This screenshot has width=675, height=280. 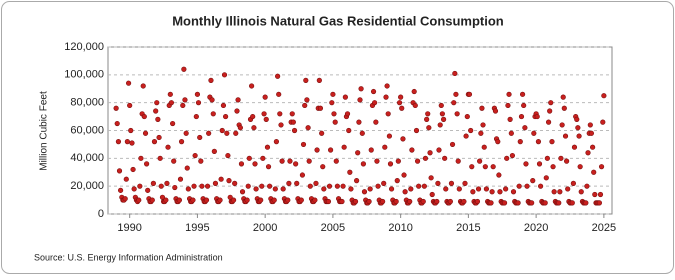 What do you see at coordinates (84, 75) in the screenshot?
I see `y-tick-label: 100,000` at bounding box center [84, 75].